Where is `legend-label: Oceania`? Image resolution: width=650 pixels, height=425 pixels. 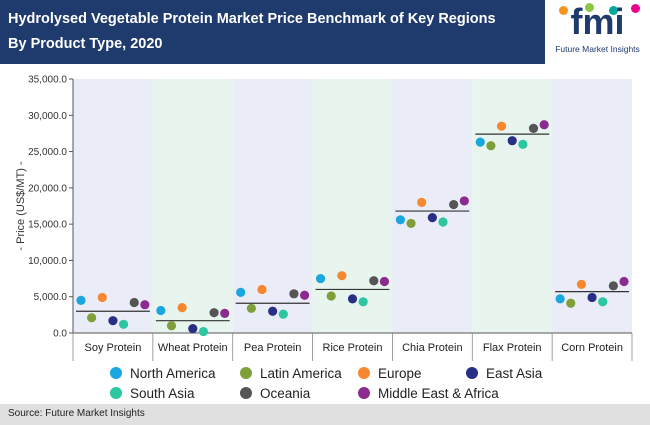
legend-label: Oceania is located at coordinates (285, 393).